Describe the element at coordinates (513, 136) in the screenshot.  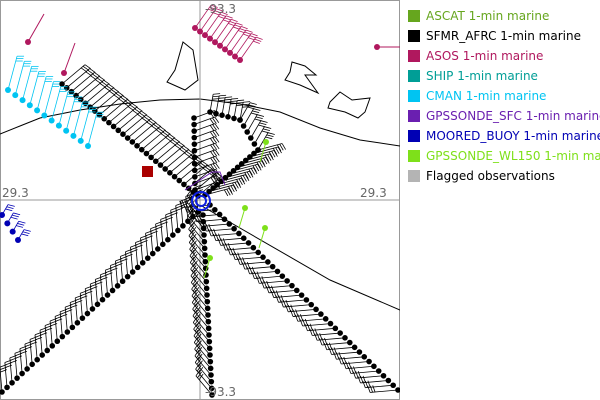
I see `legend-label: MOORED_BUOY 1-min marine` at that location.